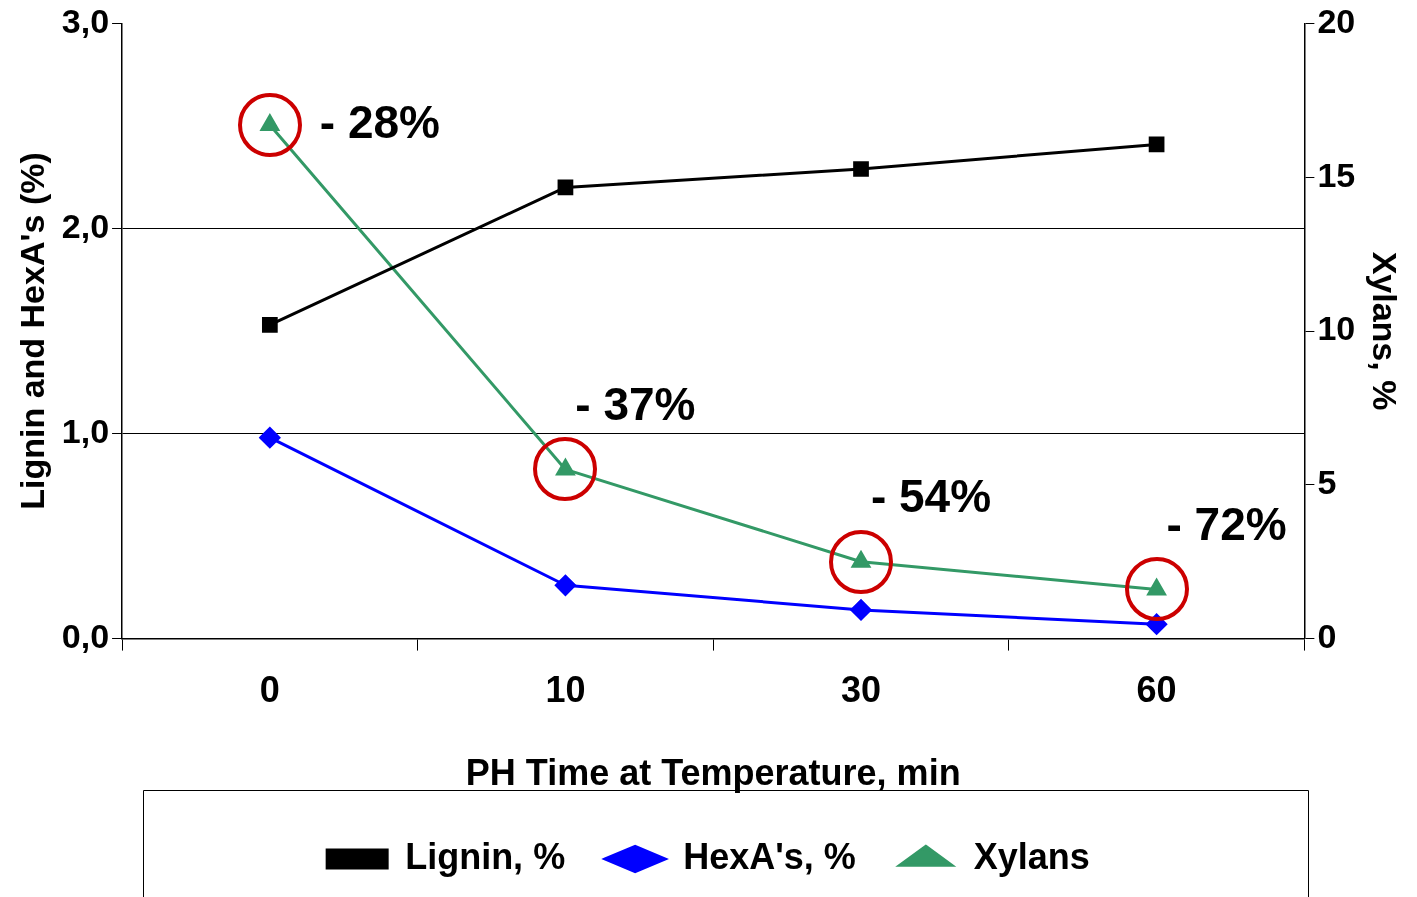 This screenshot has width=1417, height=897. What do you see at coordinates (85, 430) in the screenshot?
I see `y-tick-label: 1,0` at bounding box center [85, 430].